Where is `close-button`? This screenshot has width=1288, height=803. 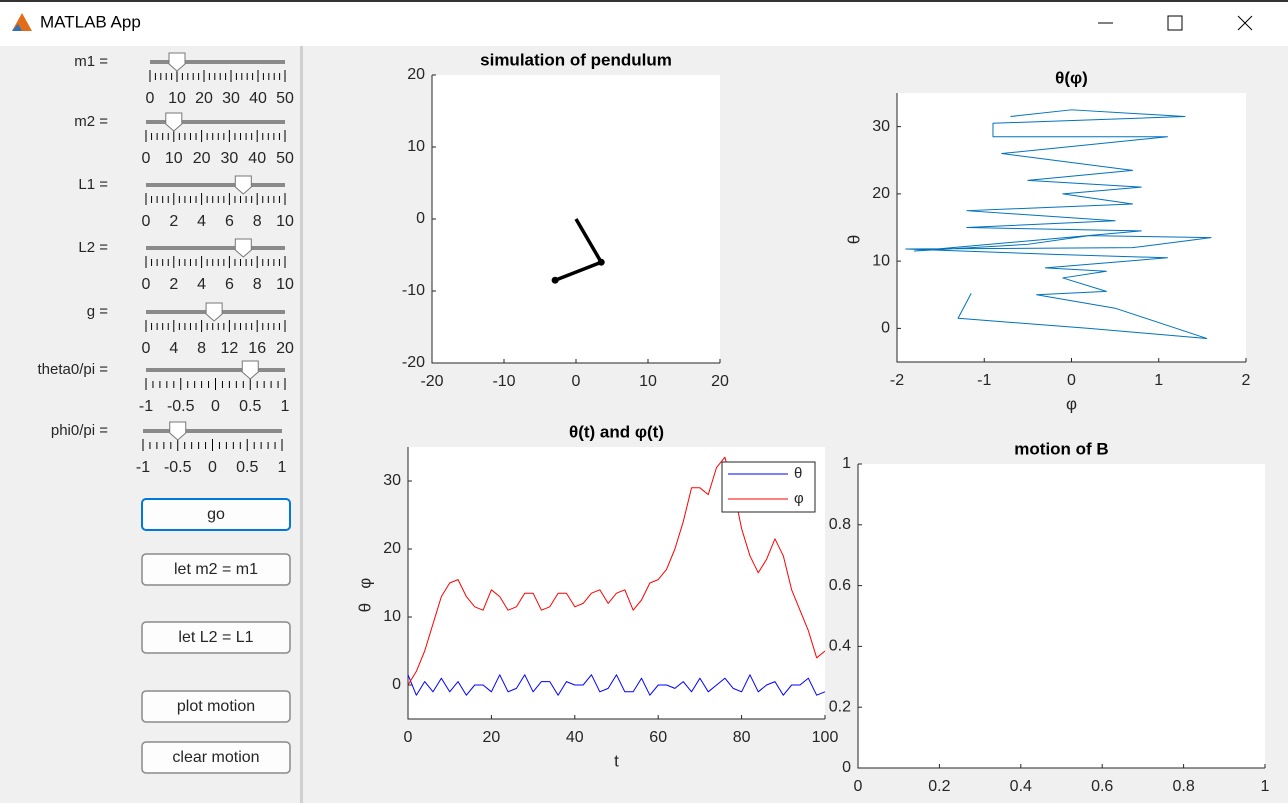 close-button is located at coordinates (1245, 23).